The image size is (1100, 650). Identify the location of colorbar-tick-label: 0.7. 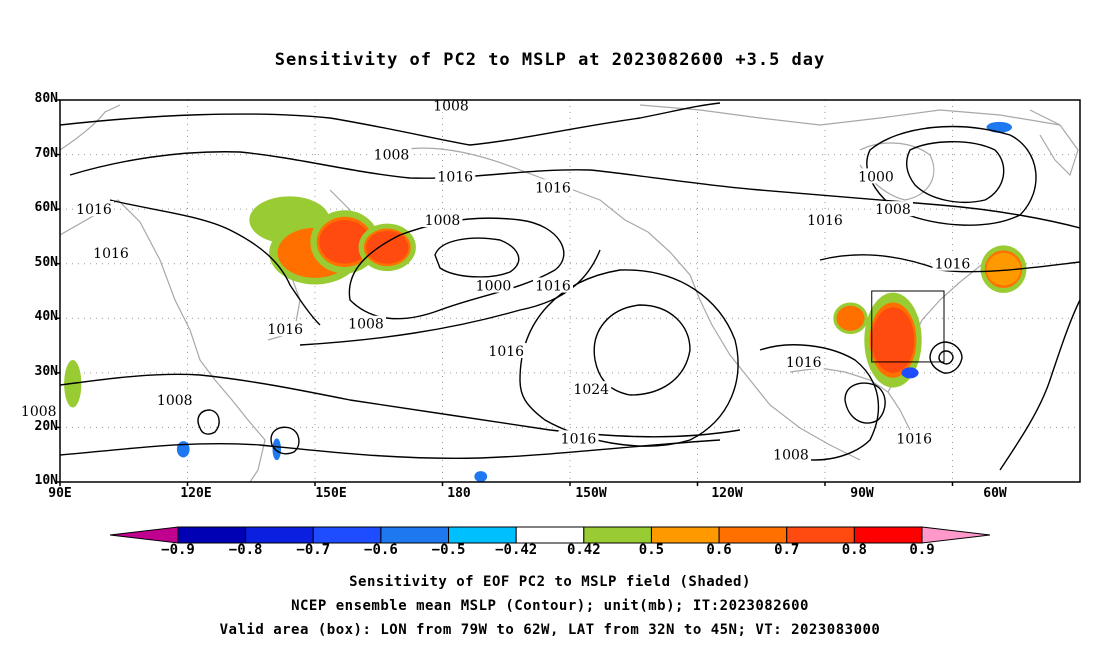
(787, 550).